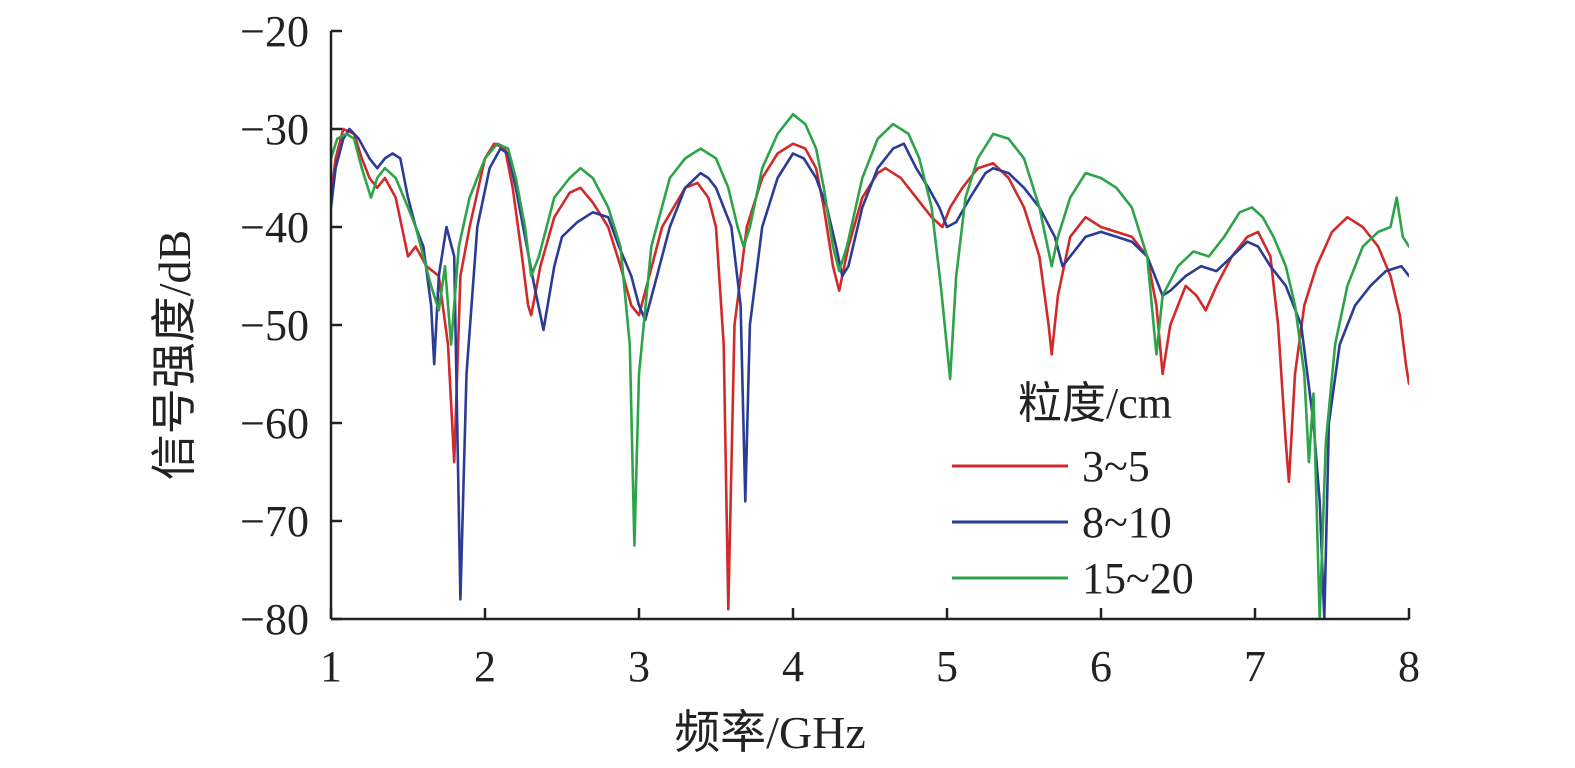  Describe the element at coordinates (274, 423) in the screenshot. I see `y-tick-label: −60` at that location.